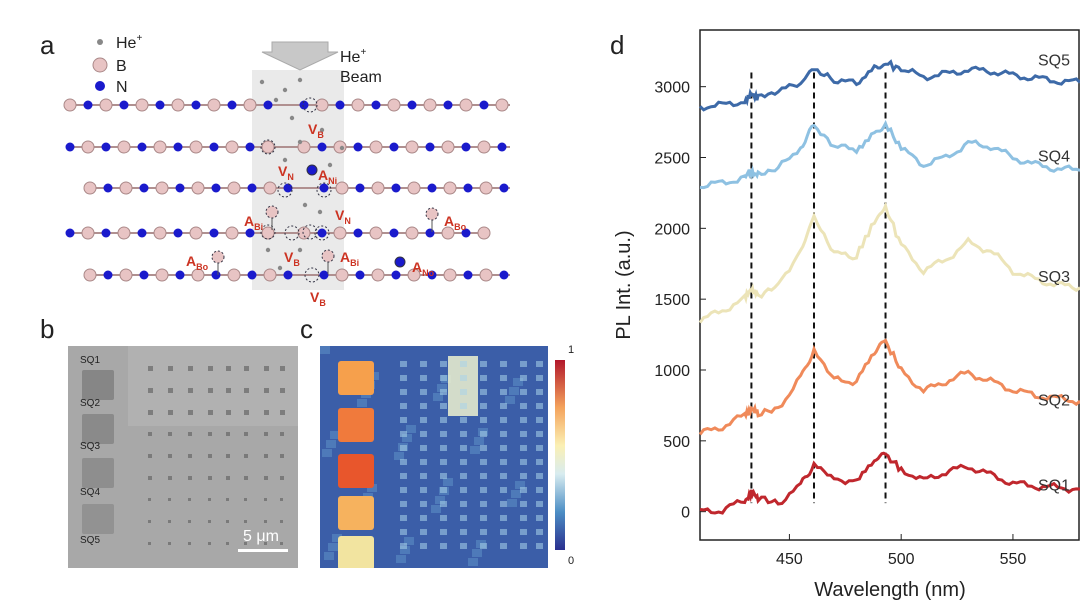  I want to click on nitrogen-legend-icon, so click(100, 86).